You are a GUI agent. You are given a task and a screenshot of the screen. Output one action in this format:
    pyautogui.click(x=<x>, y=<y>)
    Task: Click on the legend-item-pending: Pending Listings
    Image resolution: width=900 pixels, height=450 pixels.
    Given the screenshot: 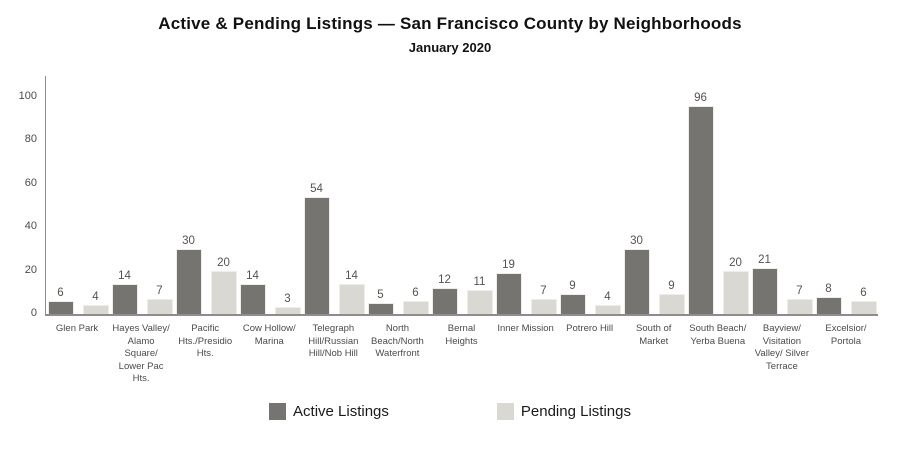 What is the action you would take?
    pyautogui.click(x=563, y=411)
    